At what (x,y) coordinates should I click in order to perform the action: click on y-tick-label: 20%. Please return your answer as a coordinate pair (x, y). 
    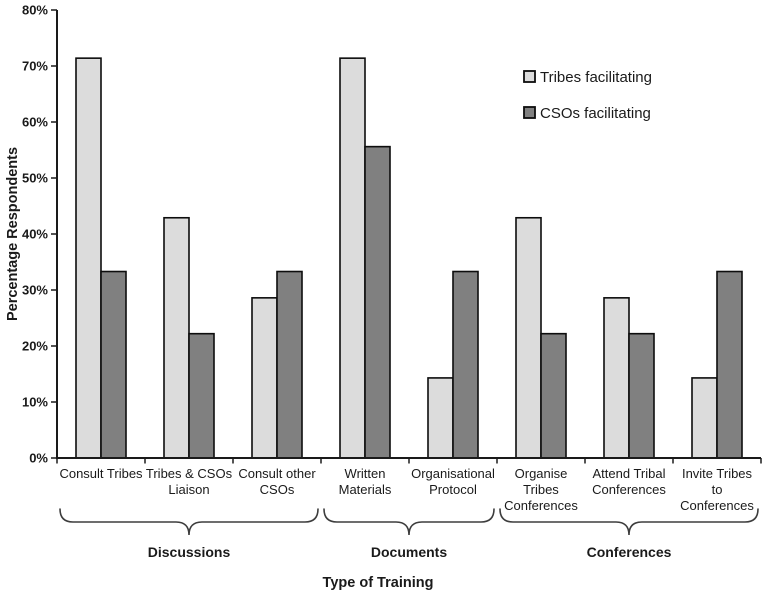
    Looking at the image, I should click on (35, 346).